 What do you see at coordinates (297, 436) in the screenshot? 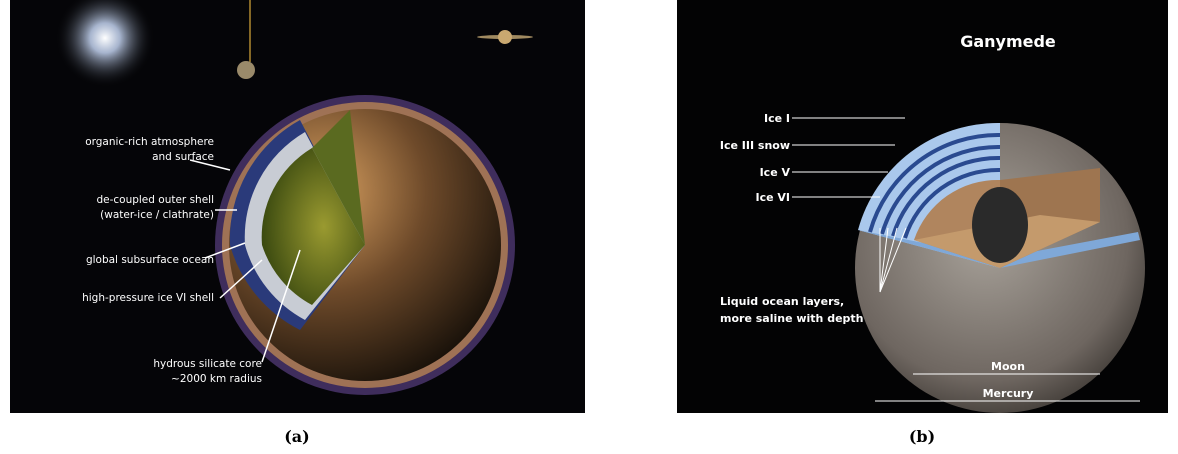
I see `caption: (a)` at bounding box center [297, 436].